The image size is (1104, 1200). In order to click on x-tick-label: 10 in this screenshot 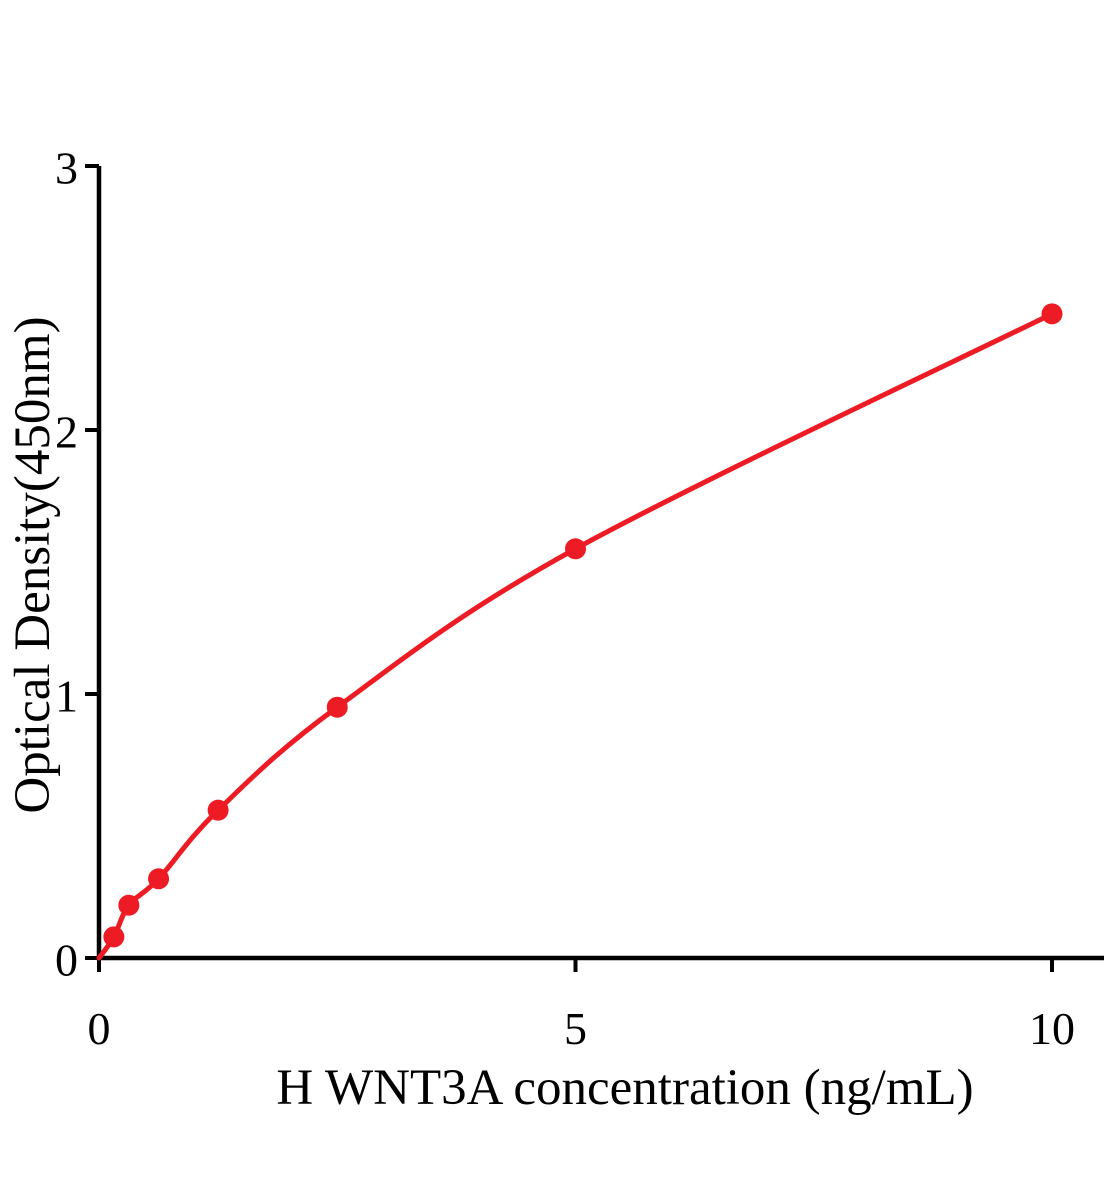, I will do `click(1052, 1028)`.